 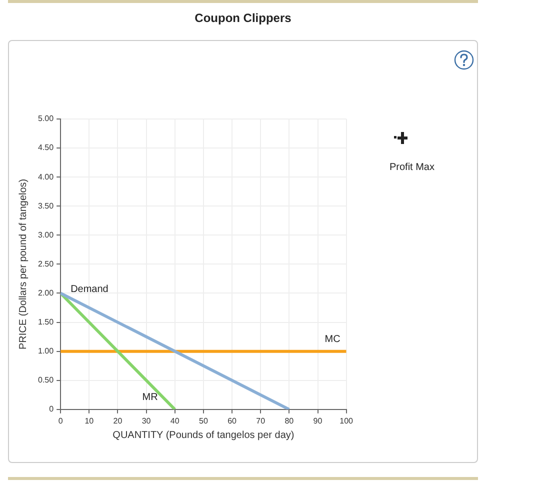 I want to click on y-tick-label: 1.00, so click(x=46, y=351).